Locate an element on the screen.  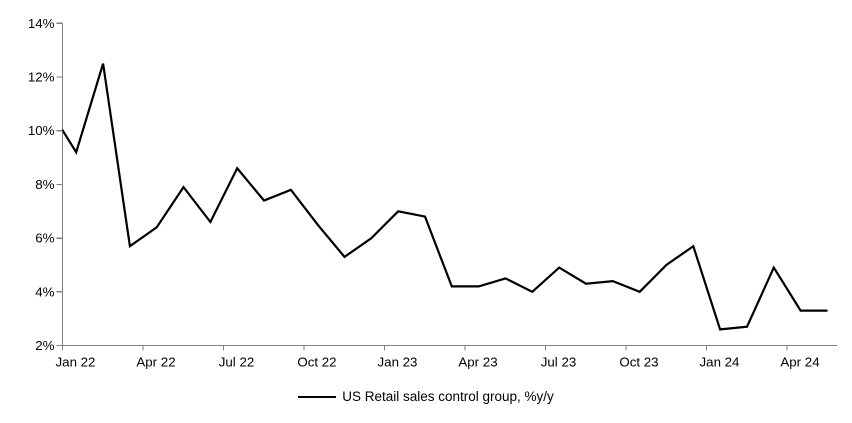
y-tick-label: 14% is located at coordinates (41, 23).